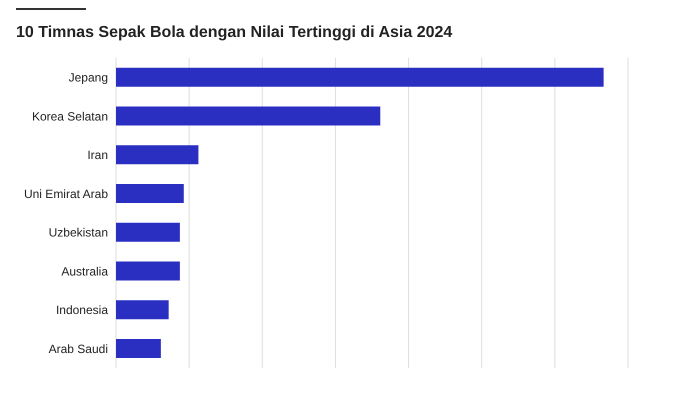 The height and width of the screenshot is (400, 681). What do you see at coordinates (82, 310) in the screenshot?
I see `y-tick-label: Indonesia` at bounding box center [82, 310].